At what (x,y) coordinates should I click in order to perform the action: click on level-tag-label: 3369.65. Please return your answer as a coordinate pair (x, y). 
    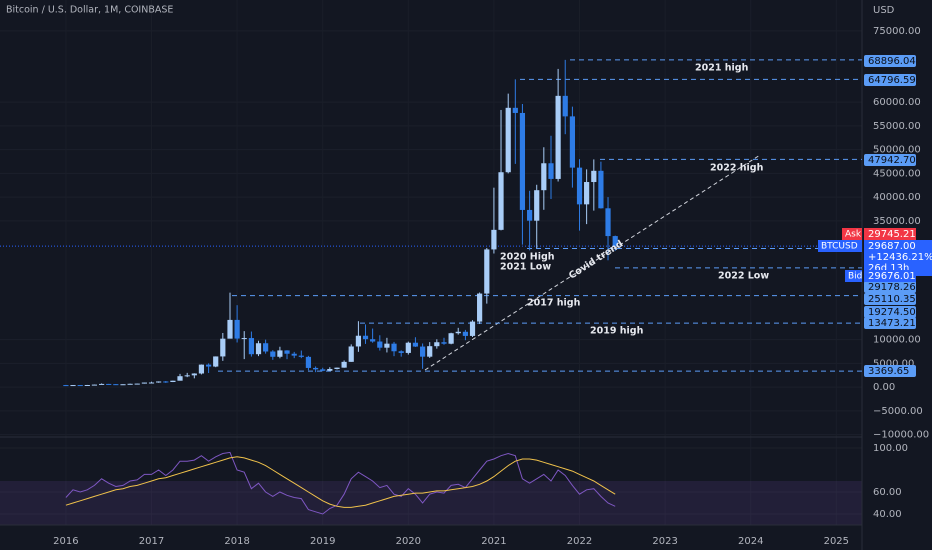
    Looking at the image, I should click on (888, 371).